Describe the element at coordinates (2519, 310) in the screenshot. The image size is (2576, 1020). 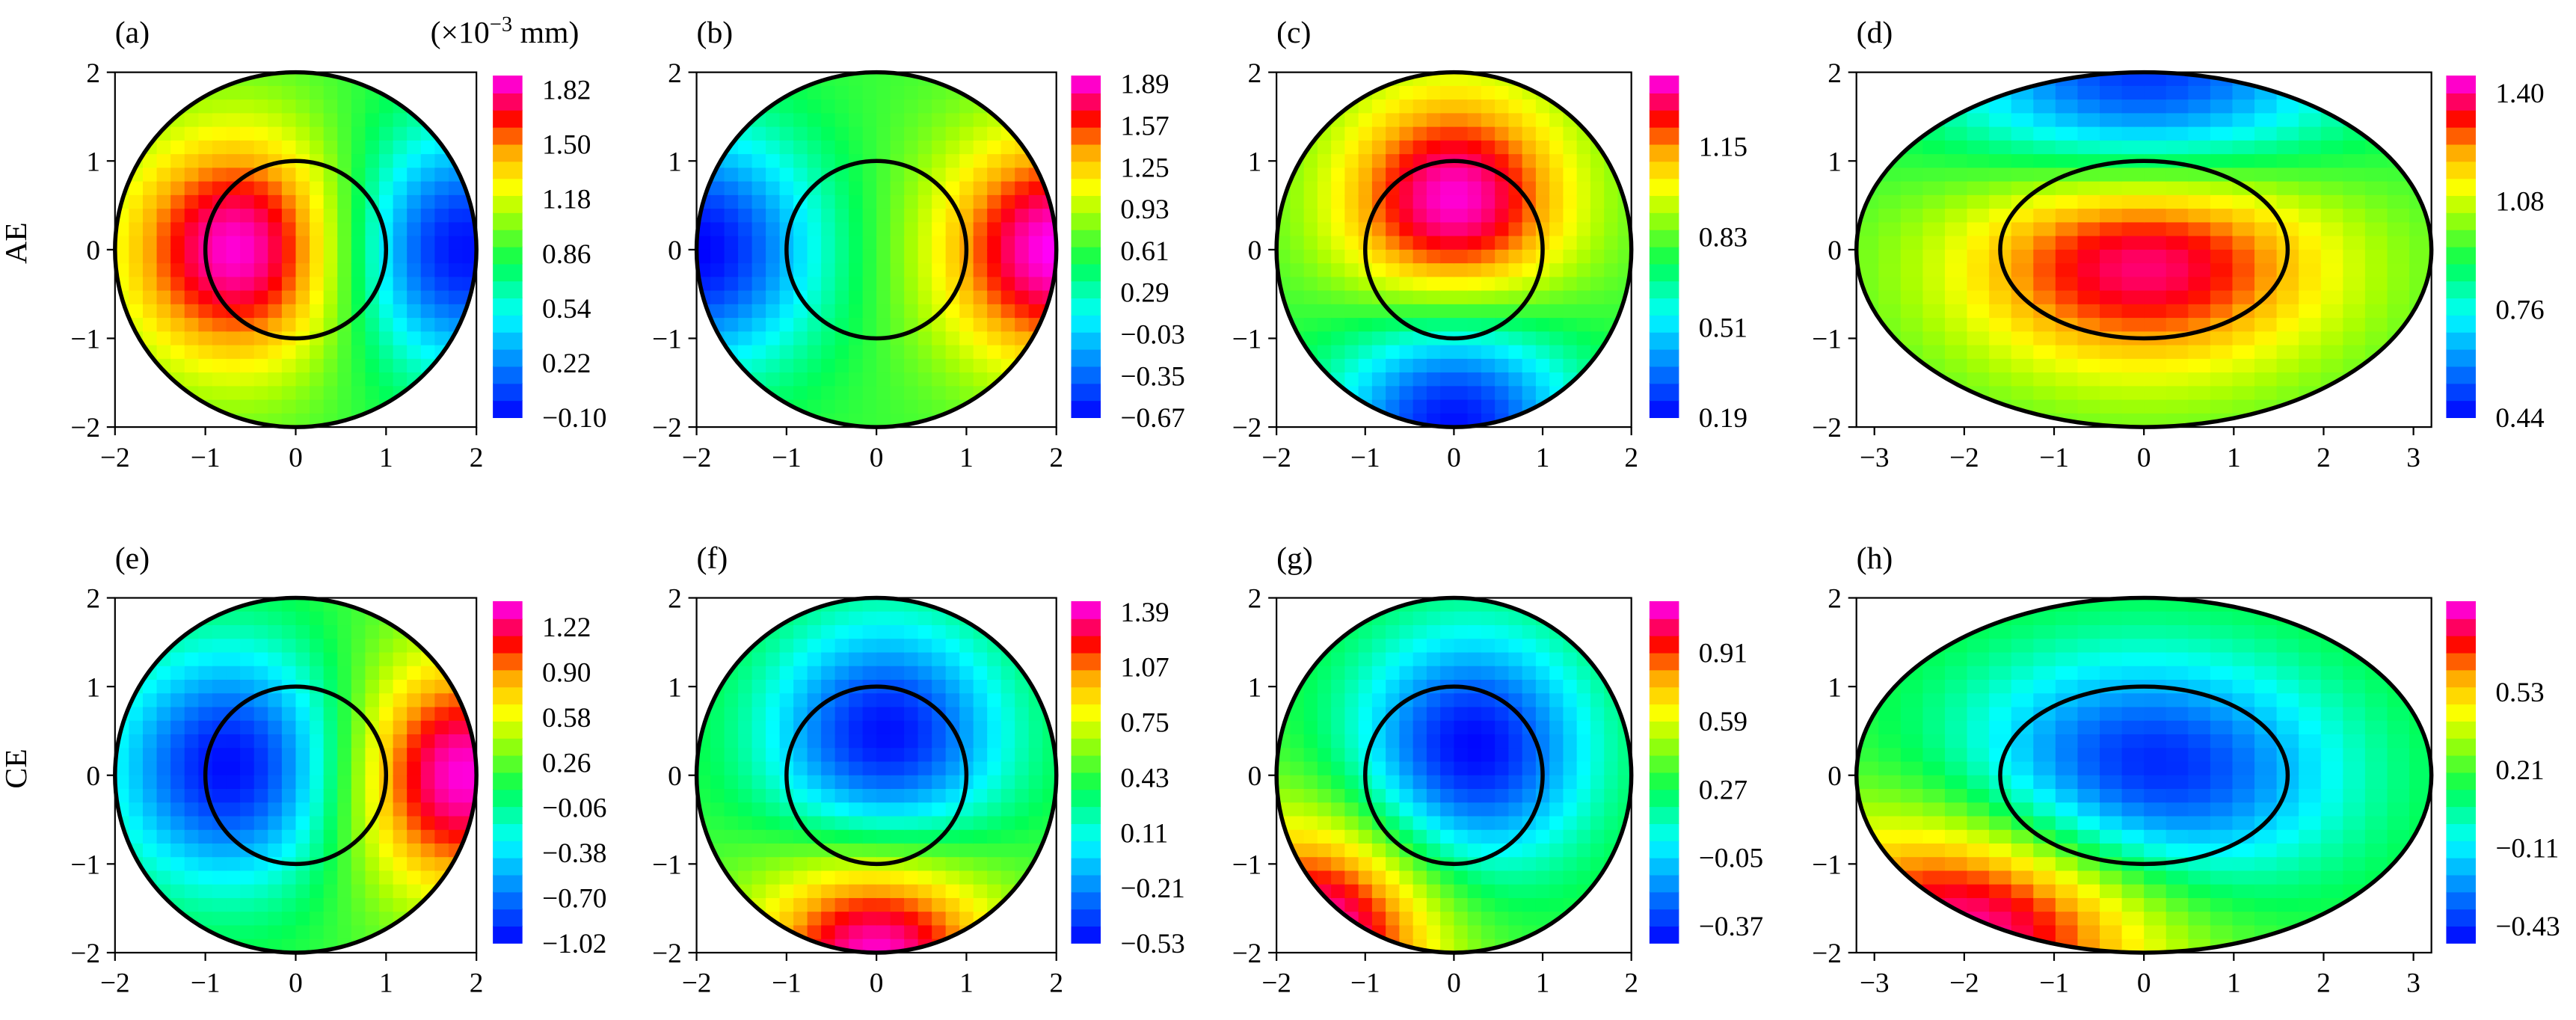
I see `colorbar-tick-label: 0.76` at that location.